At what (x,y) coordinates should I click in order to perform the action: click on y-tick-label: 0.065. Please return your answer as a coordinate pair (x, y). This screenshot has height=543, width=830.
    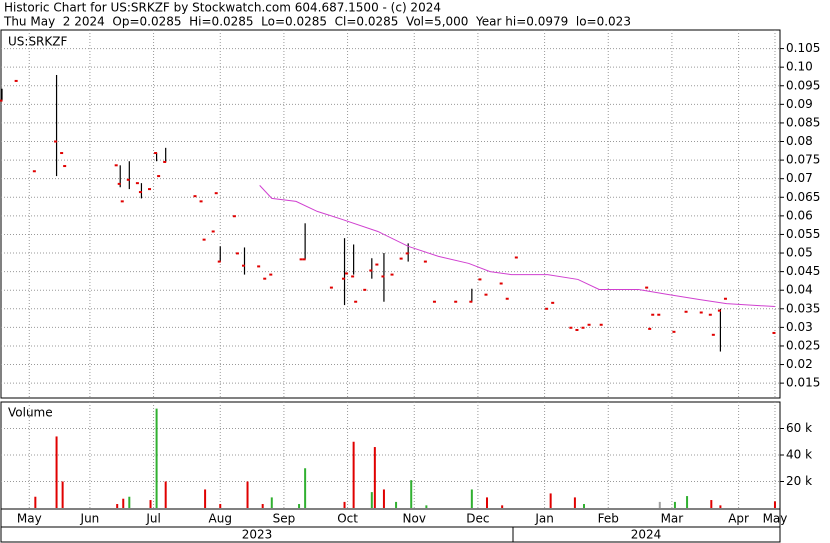
    Looking at the image, I should click on (803, 197).